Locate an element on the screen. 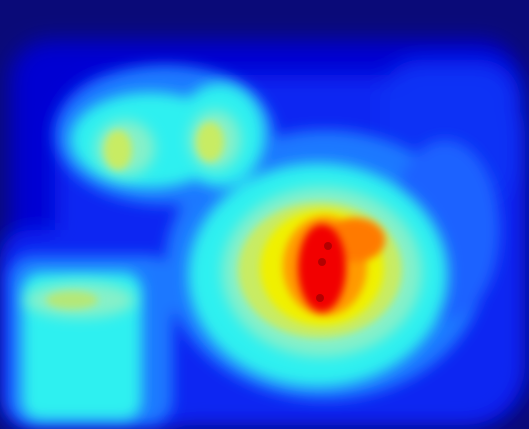  red-core is located at coordinates (322, 268).